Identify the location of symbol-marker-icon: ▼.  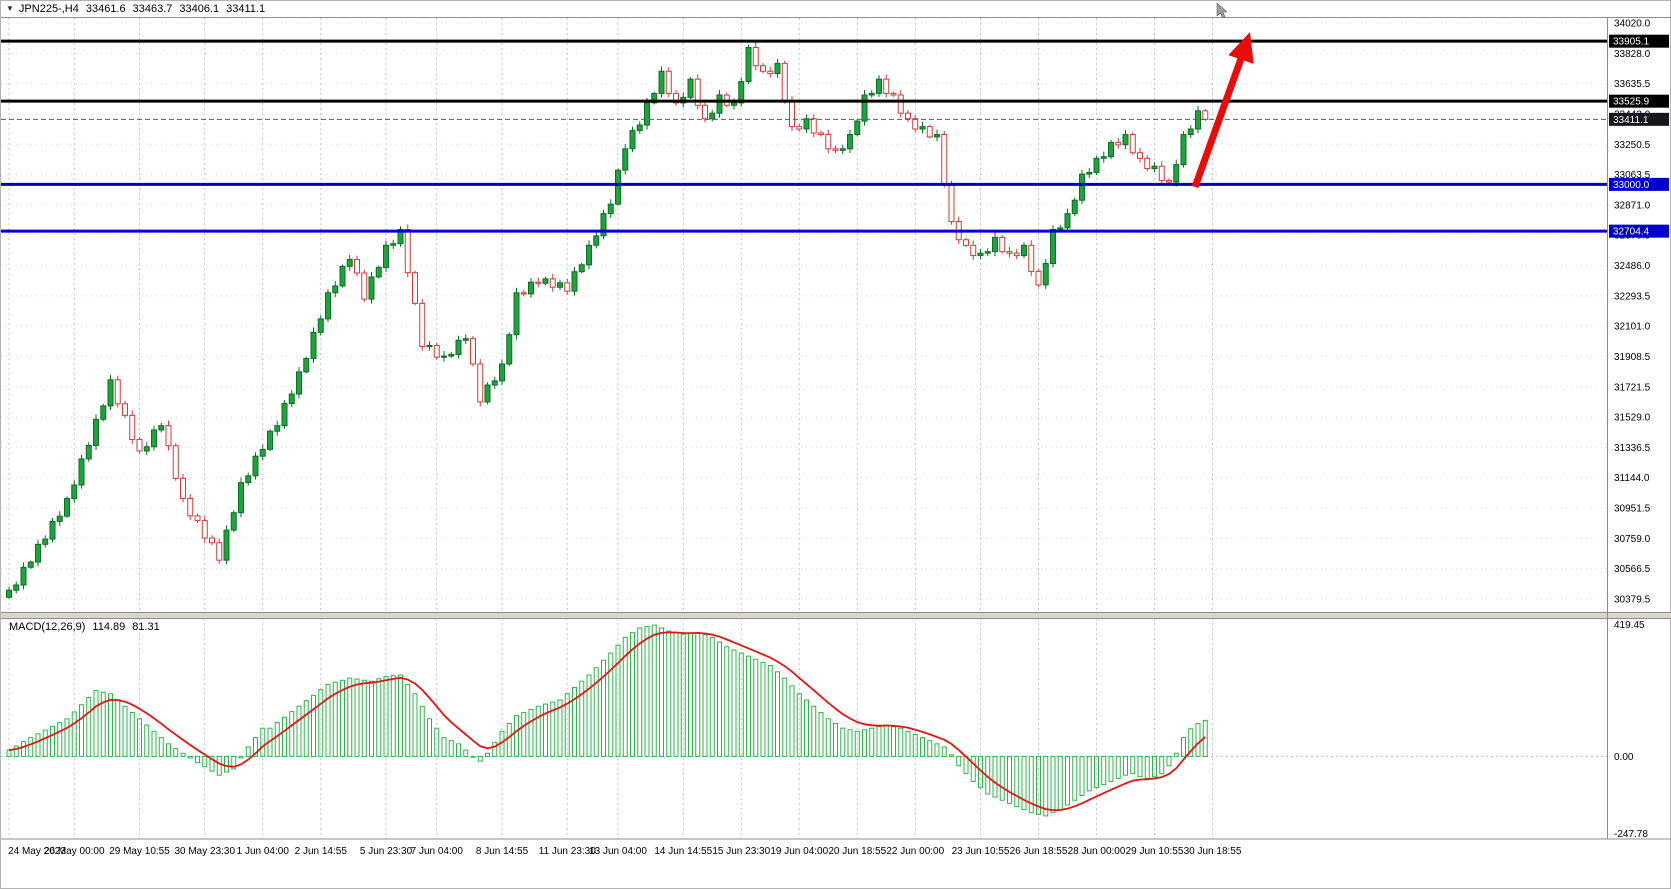
(10, 8).